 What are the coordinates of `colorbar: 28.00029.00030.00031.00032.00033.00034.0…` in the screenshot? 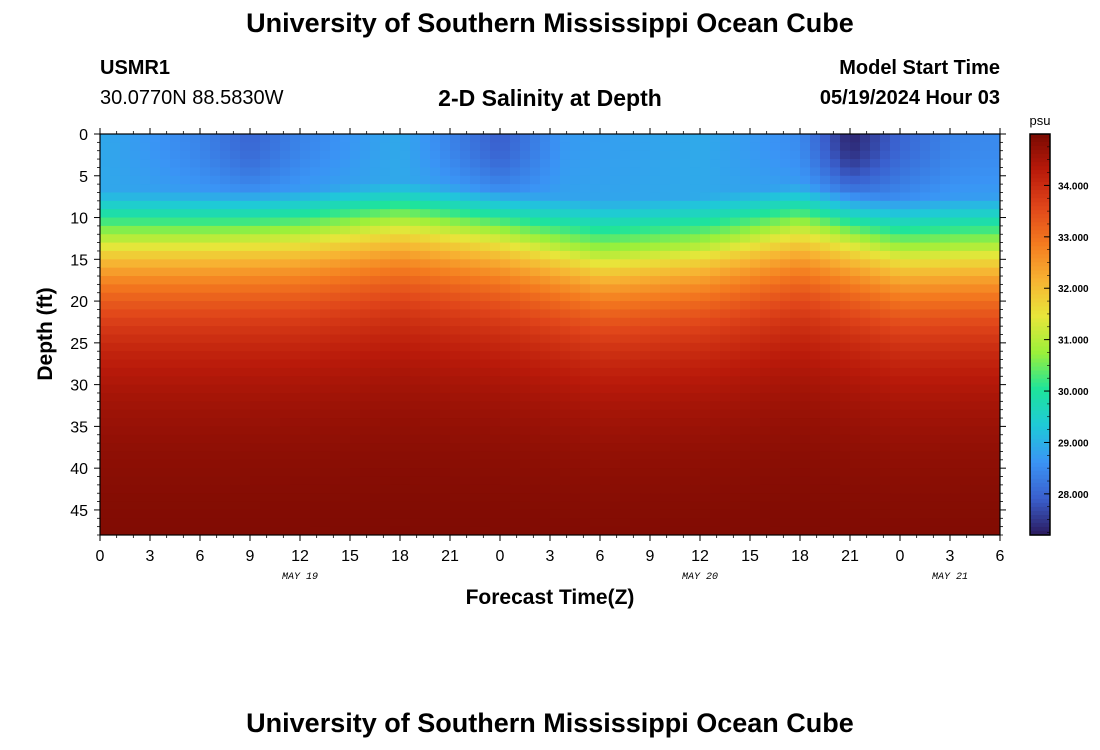 It's located at (1059, 324).